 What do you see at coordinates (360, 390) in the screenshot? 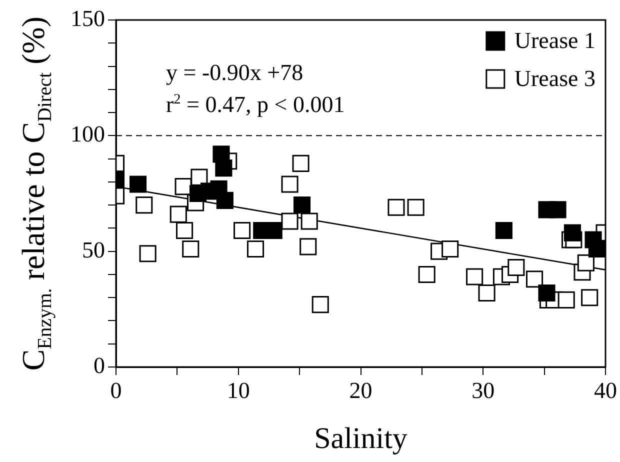
I see `x-tick-label: 20` at bounding box center [360, 390].